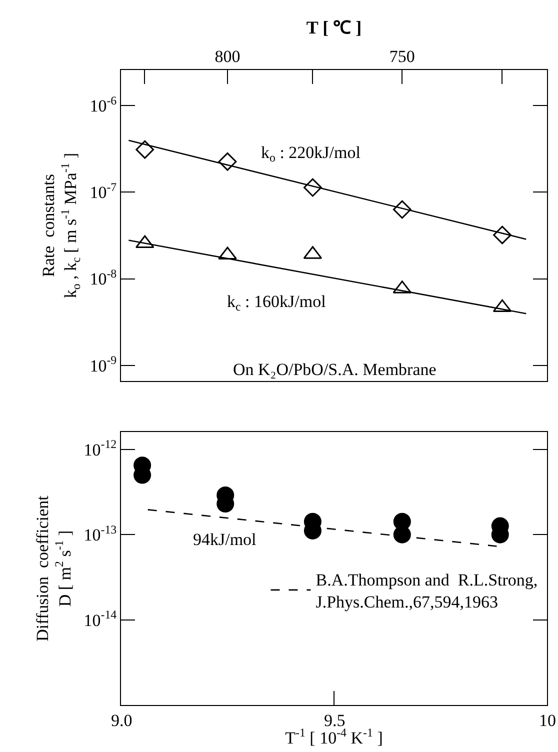 The width and height of the screenshot is (558, 752). What do you see at coordinates (100, 448) in the screenshot?
I see `y-tick-label: 10$^{-12}$` at bounding box center [100, 448].